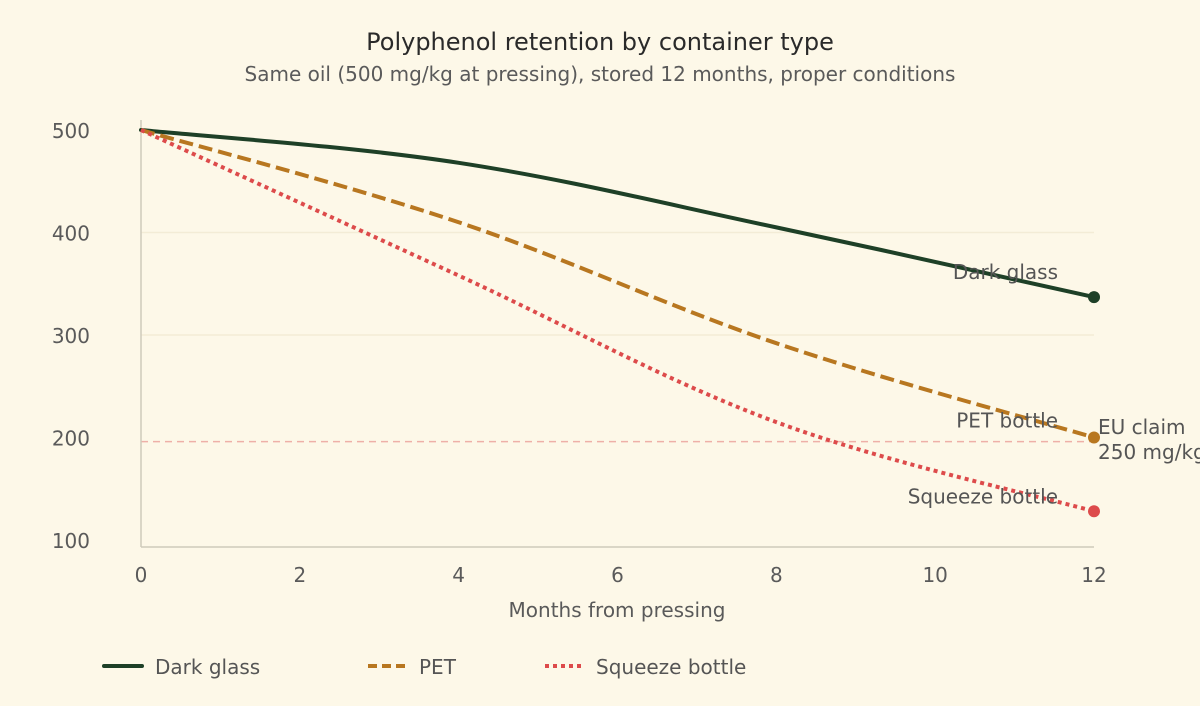 The height and width of the screenshot is (706, 1200). I want to click on y-tick-label: 300, so click(71, 336).